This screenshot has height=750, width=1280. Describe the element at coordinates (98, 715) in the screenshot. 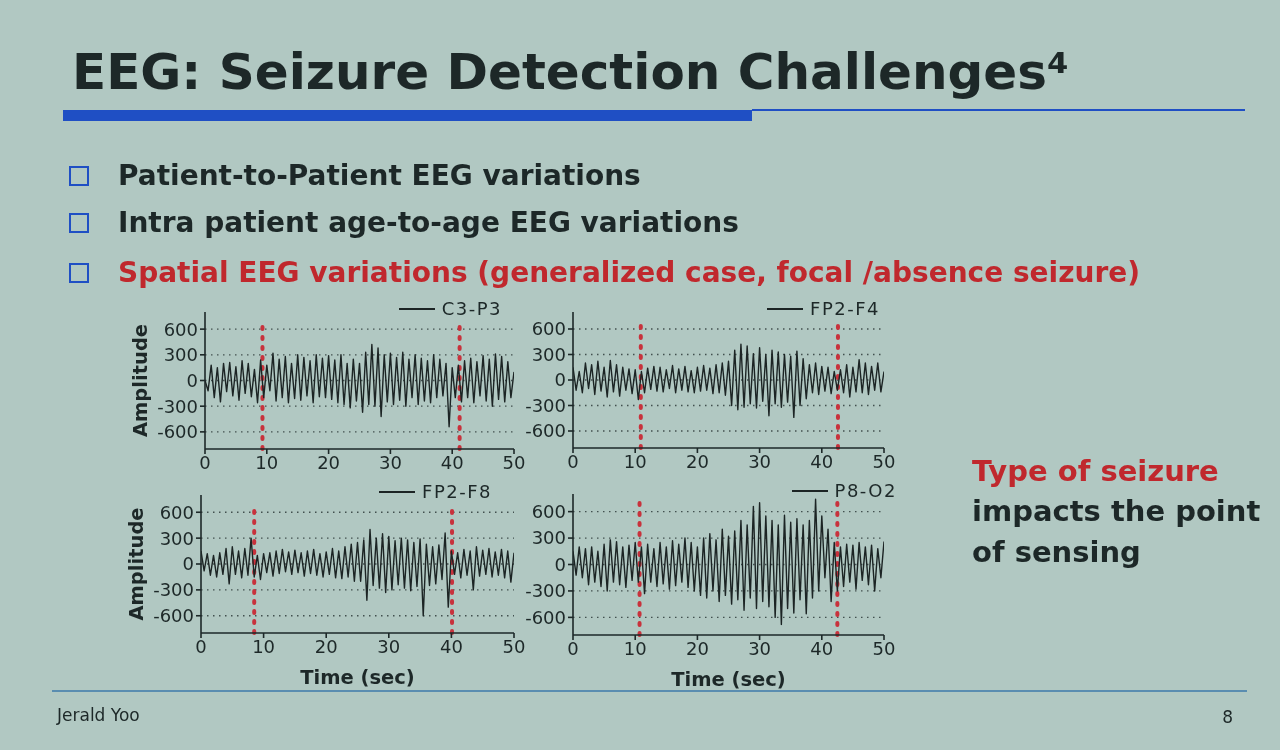

I see `text: Jerald Yoo` at that location.